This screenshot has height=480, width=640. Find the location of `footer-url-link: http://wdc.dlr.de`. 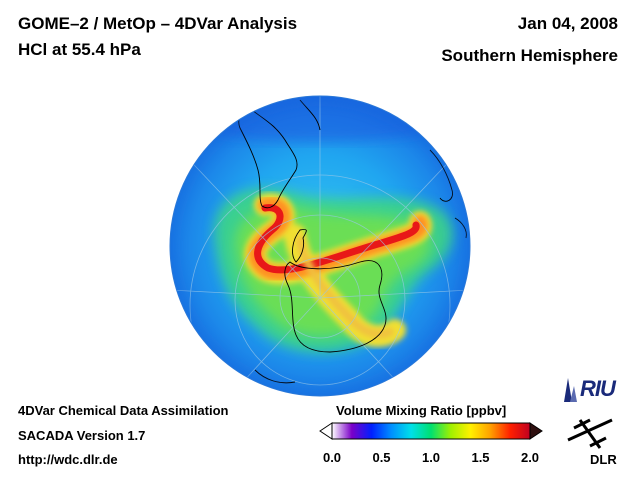

footer-url-link: http://wdc.dlr.de is located at coordinates (68, 459).